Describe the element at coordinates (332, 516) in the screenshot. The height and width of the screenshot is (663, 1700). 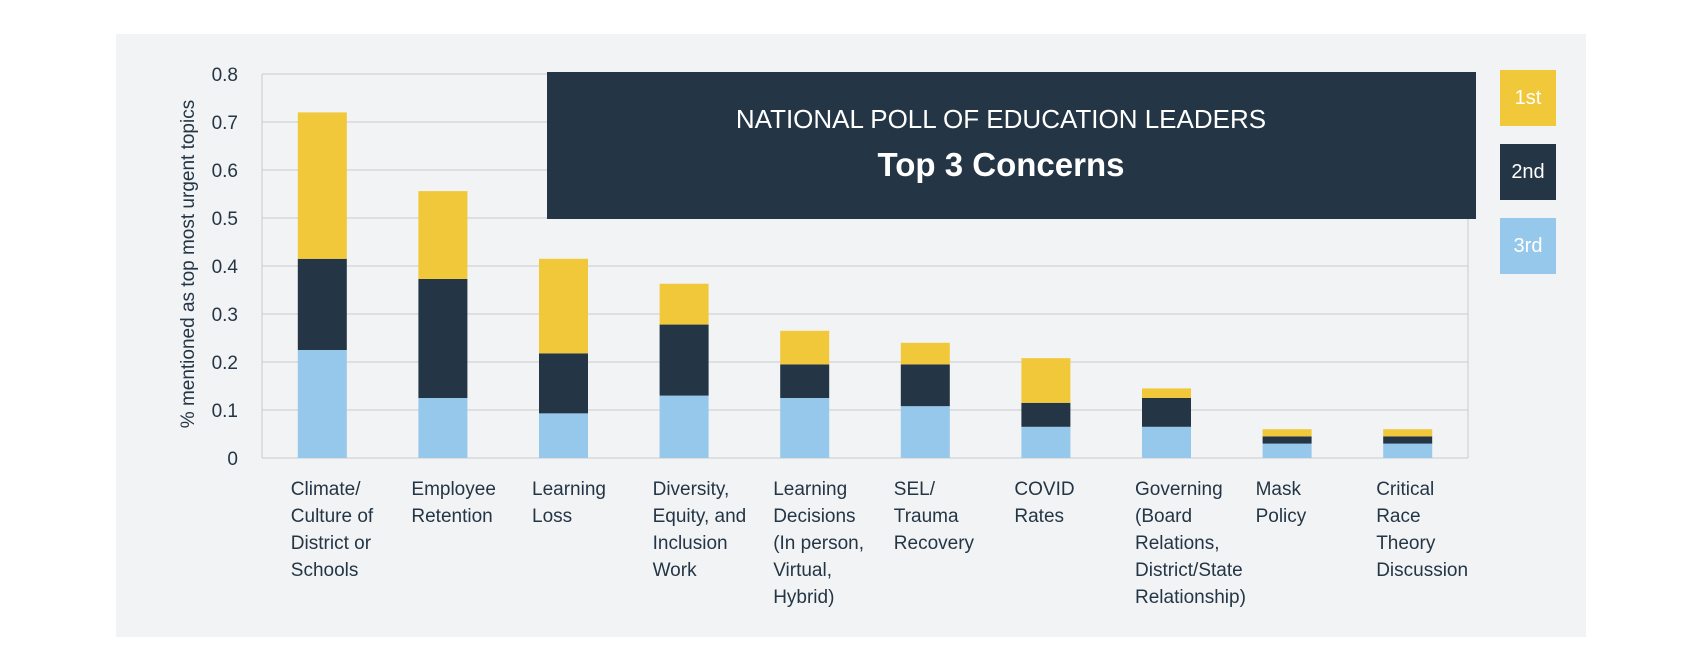
I see `x-tick-label: Culture of` at that location.